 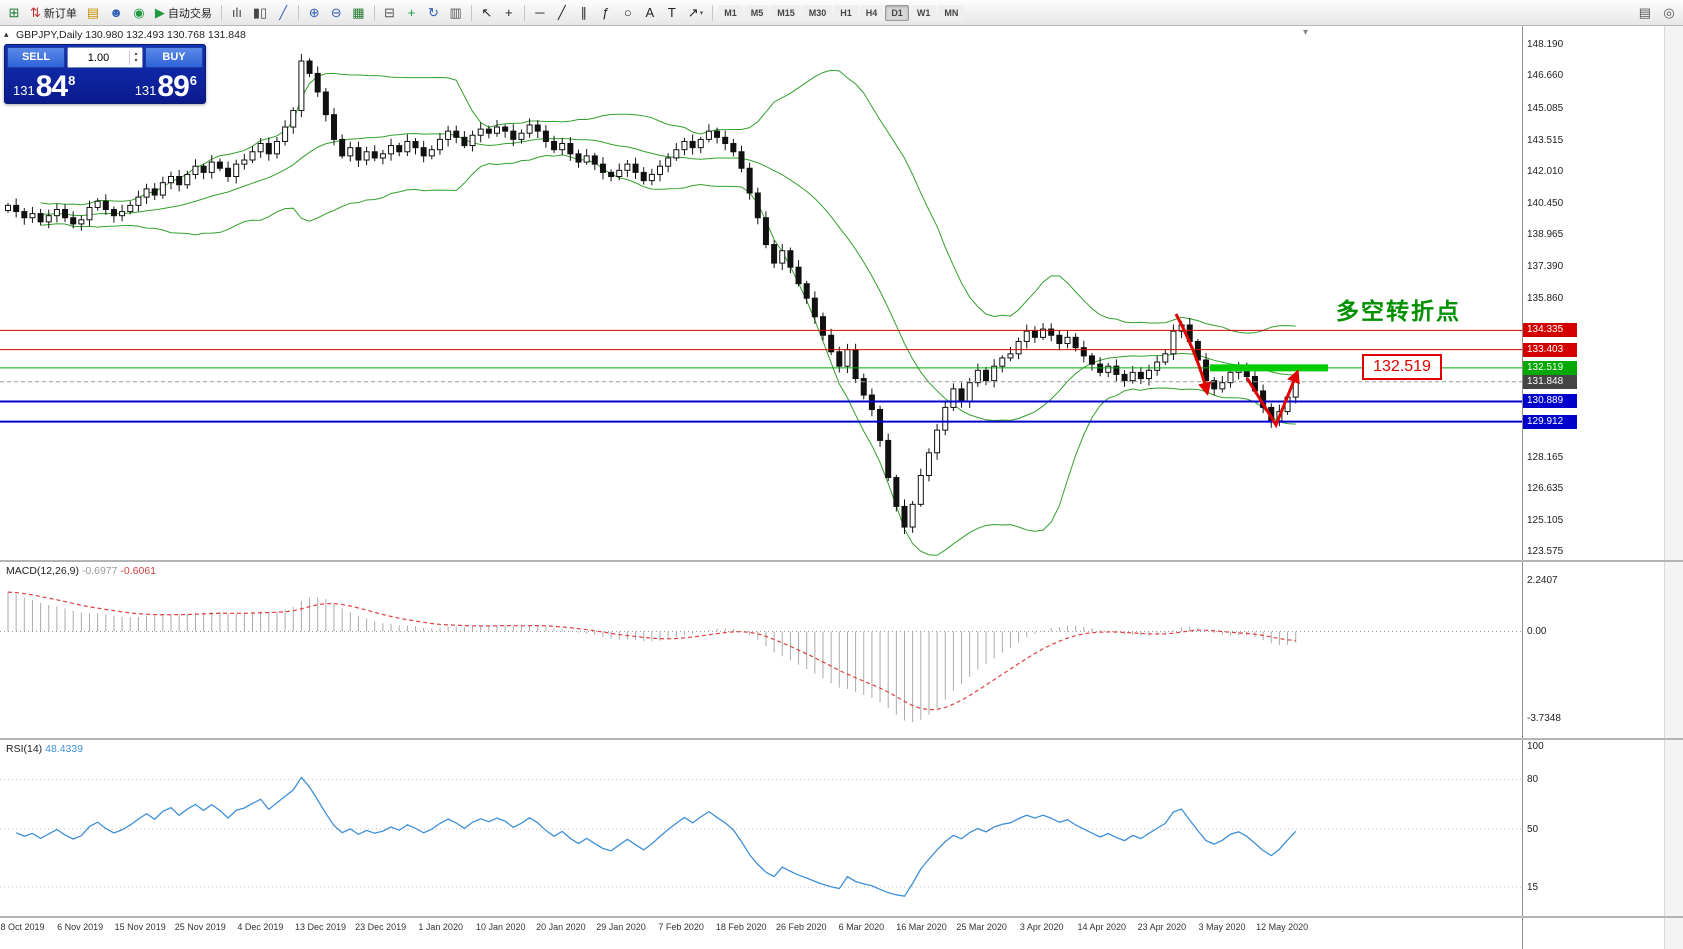 What do you see at coordinates (116, 13) in the screenshot?
I see `market-watch-button: ☻` at bounding box center [116, 13].